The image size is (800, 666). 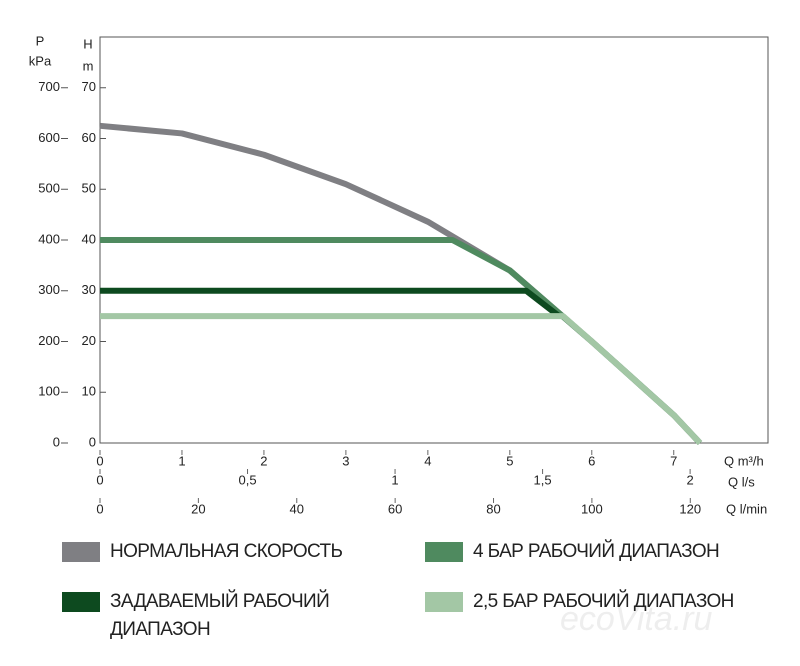 What do you see at coordinates (226, 551) in the screenshot?
I see `legend-label: НОРМАЛЬНАЯ СКОРОСТЬ` at bounding box center [226, 551].